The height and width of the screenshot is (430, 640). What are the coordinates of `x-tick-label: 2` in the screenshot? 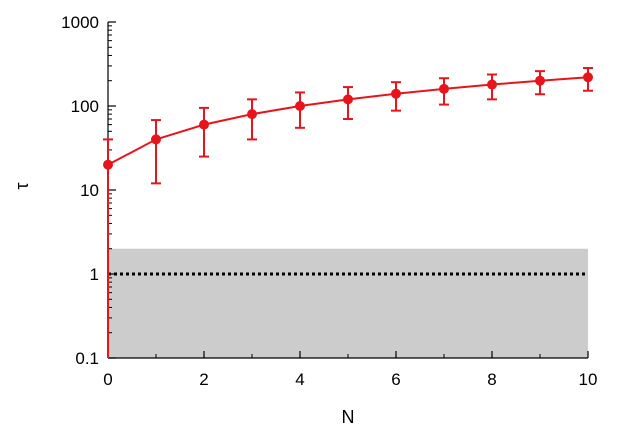 It's located at (203, 379).